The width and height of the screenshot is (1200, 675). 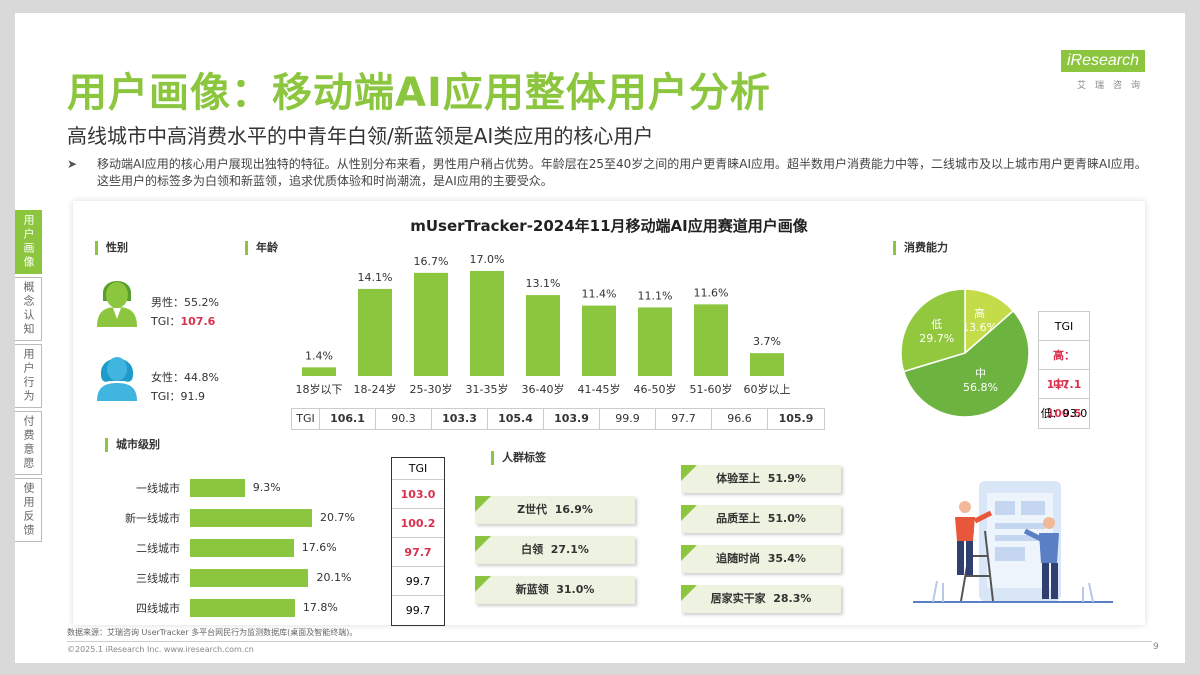 I want to click on page-number: 9, so click(x=1156, y=647).